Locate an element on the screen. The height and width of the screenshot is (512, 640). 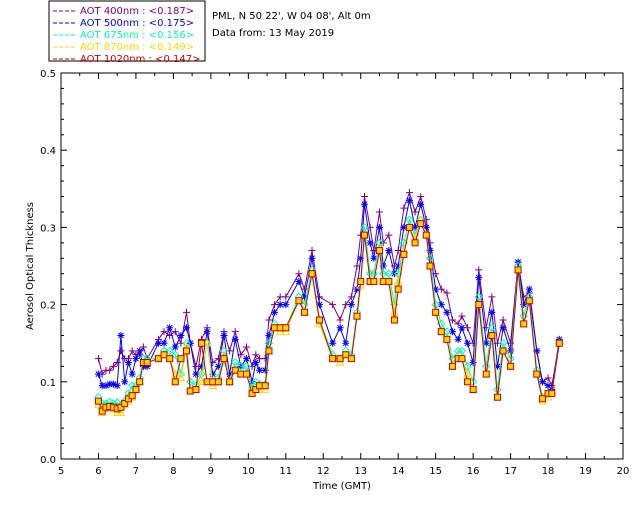
y-tick-label: 0.2 is located at coordinates (48, 306).